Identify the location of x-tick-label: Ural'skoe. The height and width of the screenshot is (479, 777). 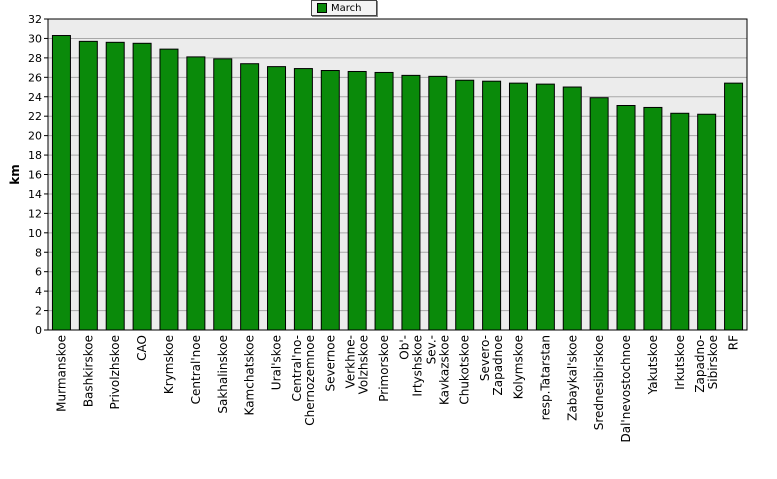
(277, 362).